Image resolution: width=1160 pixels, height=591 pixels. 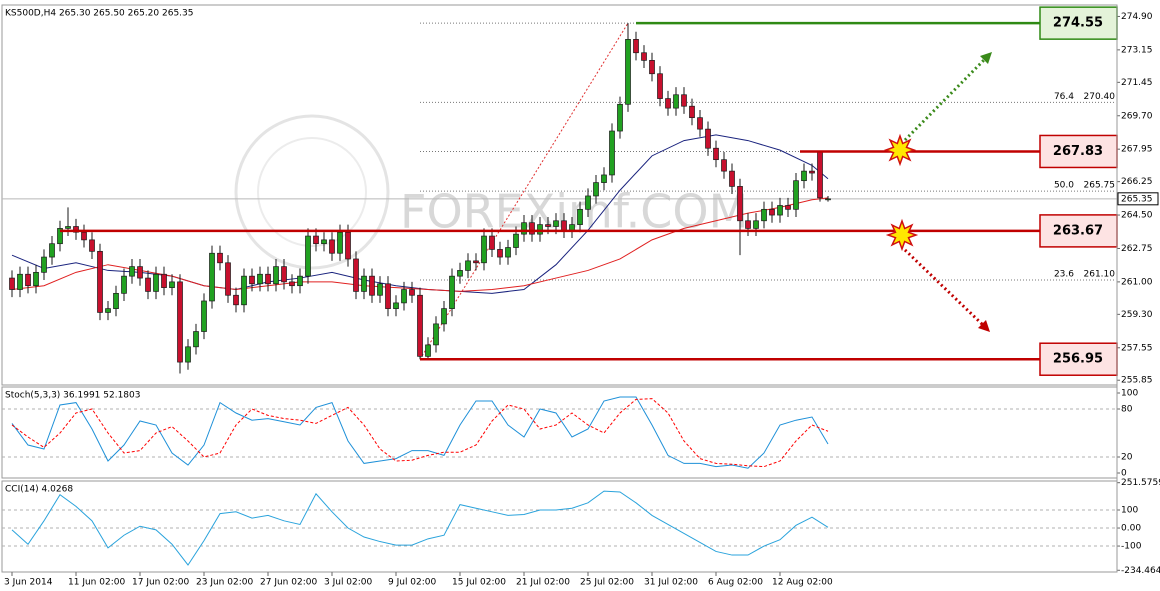 What do you see at coordinates (607, 583) in the screenshot?
I see `x-tick-label: 25 Jul 02:00` at bounding box center [607, 583].